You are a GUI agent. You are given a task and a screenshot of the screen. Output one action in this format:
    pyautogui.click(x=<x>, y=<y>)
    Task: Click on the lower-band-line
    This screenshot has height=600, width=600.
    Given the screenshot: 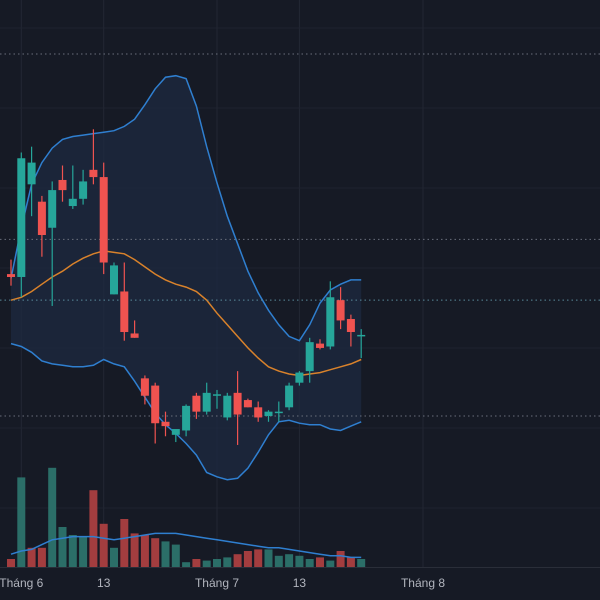 What is the action you would take?
    pyautogui.click(x=186, y=411)
    